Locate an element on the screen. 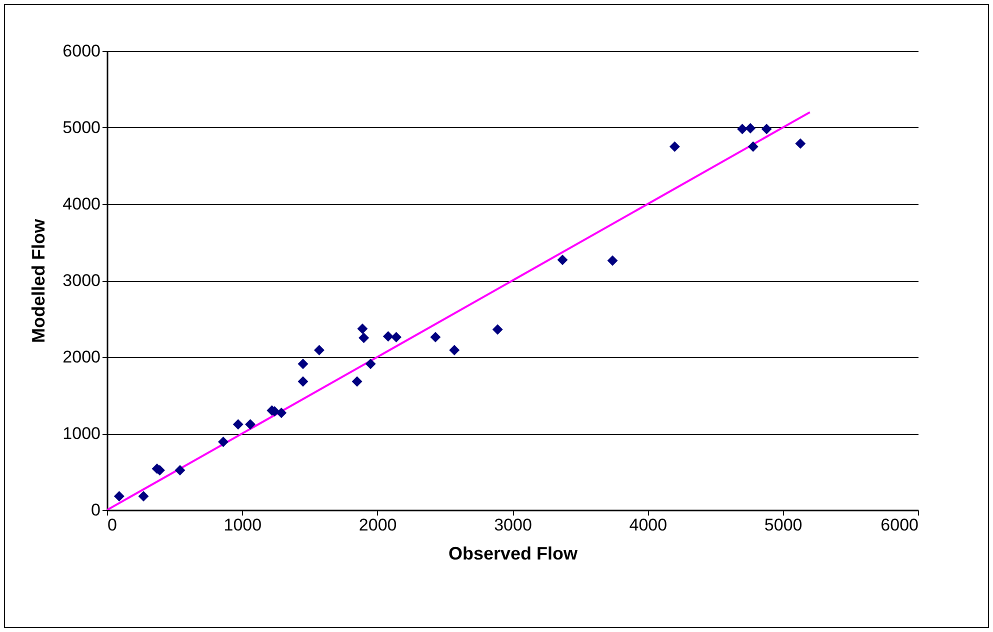 This screenshot has height=632, width=993. y-tick-label: 6000 is located at coordinates (81, 51).